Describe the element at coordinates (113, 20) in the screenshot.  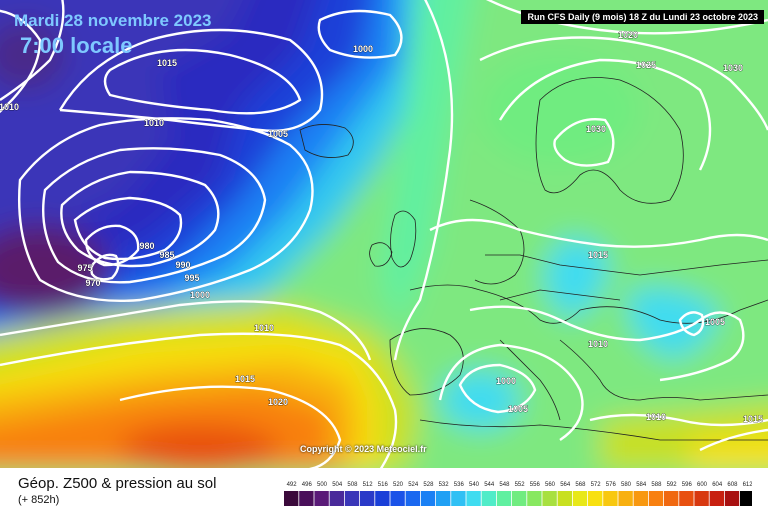
I see `forecast-date: Mardi 28 novembre 2023` at that location.